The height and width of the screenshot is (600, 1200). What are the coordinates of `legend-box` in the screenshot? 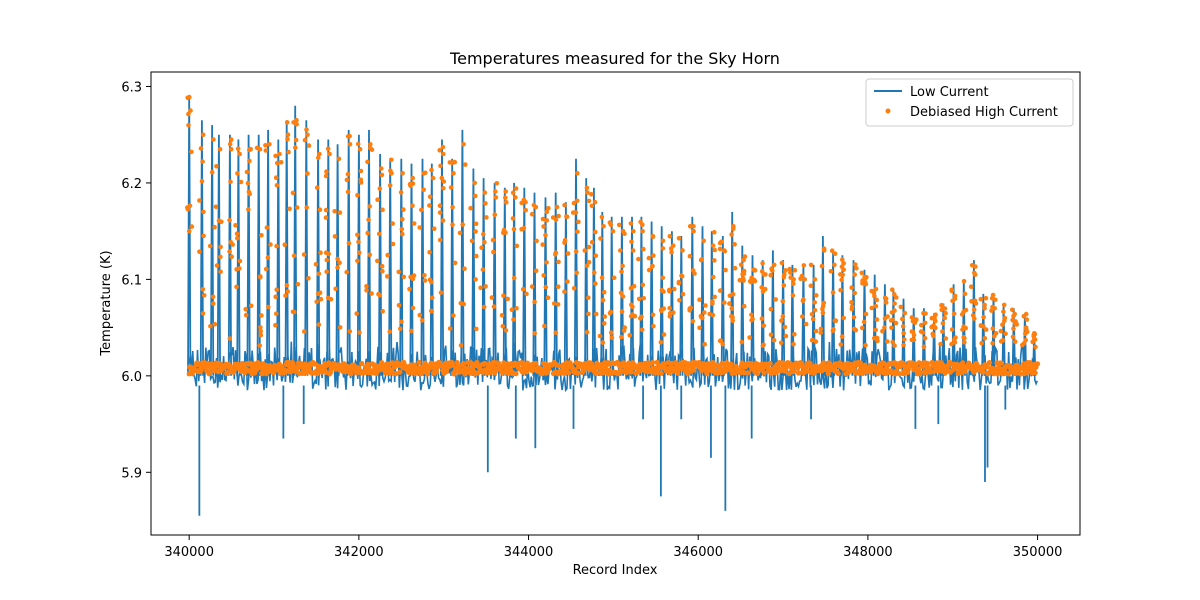 It's located at (969, 102).